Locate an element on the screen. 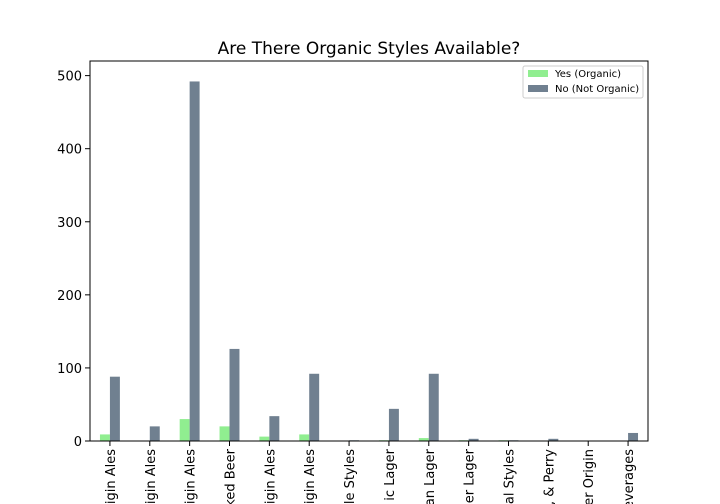 Image resolution: width=720 pixels, height=504 pixels. x-tick-label-10: al Styles is located at coordinates (510, 476).